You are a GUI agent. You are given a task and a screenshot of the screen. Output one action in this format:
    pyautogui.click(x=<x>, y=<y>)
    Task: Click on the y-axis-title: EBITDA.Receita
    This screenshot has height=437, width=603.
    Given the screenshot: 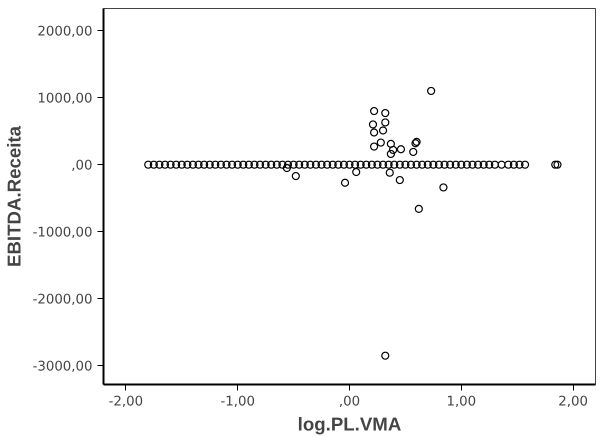 What is the action you would take?
    pyautogui.click(x=14, y=196)
    